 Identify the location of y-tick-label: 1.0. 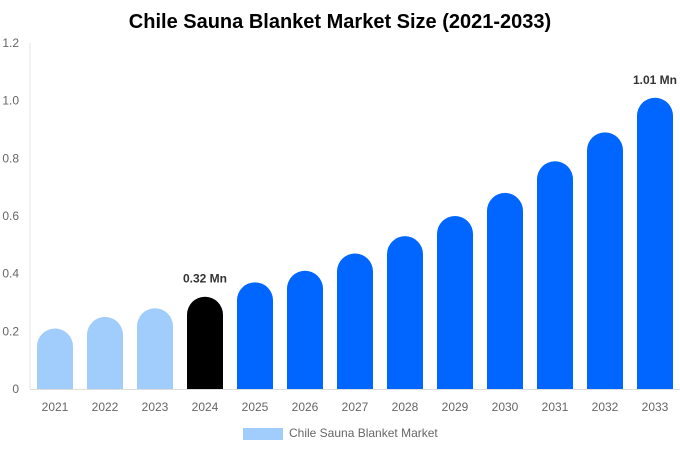
(10, 101).